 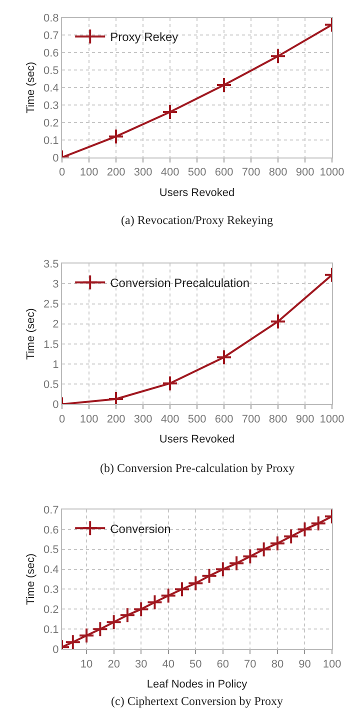 I want to click on y-tick-label: 3, so click(x=55, y=284).